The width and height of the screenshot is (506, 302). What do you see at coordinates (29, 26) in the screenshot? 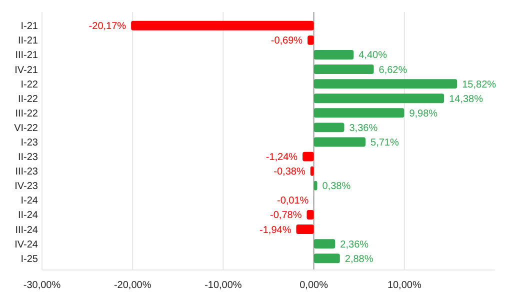
I see `y-tick-label: I-21` at bounding box center [29, 26].